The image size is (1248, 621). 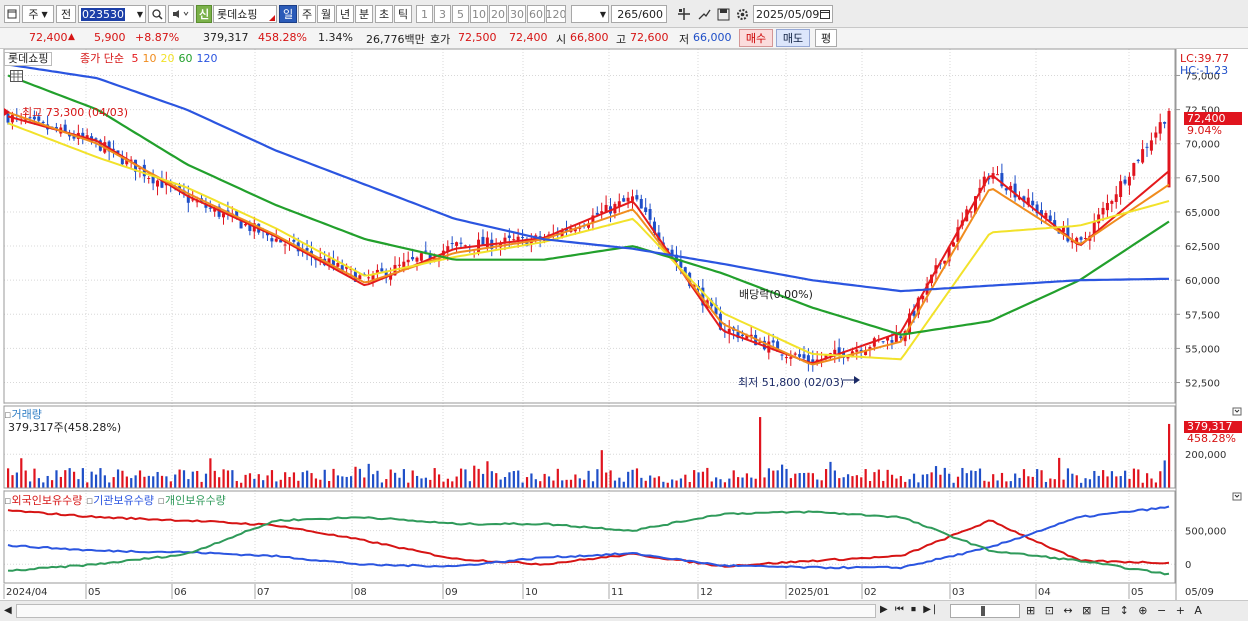 What do you see at coordinates (424, 14) in the screenshot?
I see `interval-button: 1` at bounding box center [424, 14].